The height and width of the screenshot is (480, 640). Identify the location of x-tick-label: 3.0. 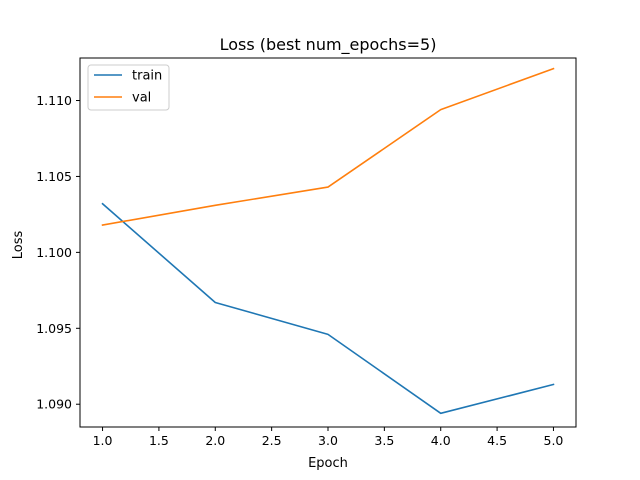
(328, 440).